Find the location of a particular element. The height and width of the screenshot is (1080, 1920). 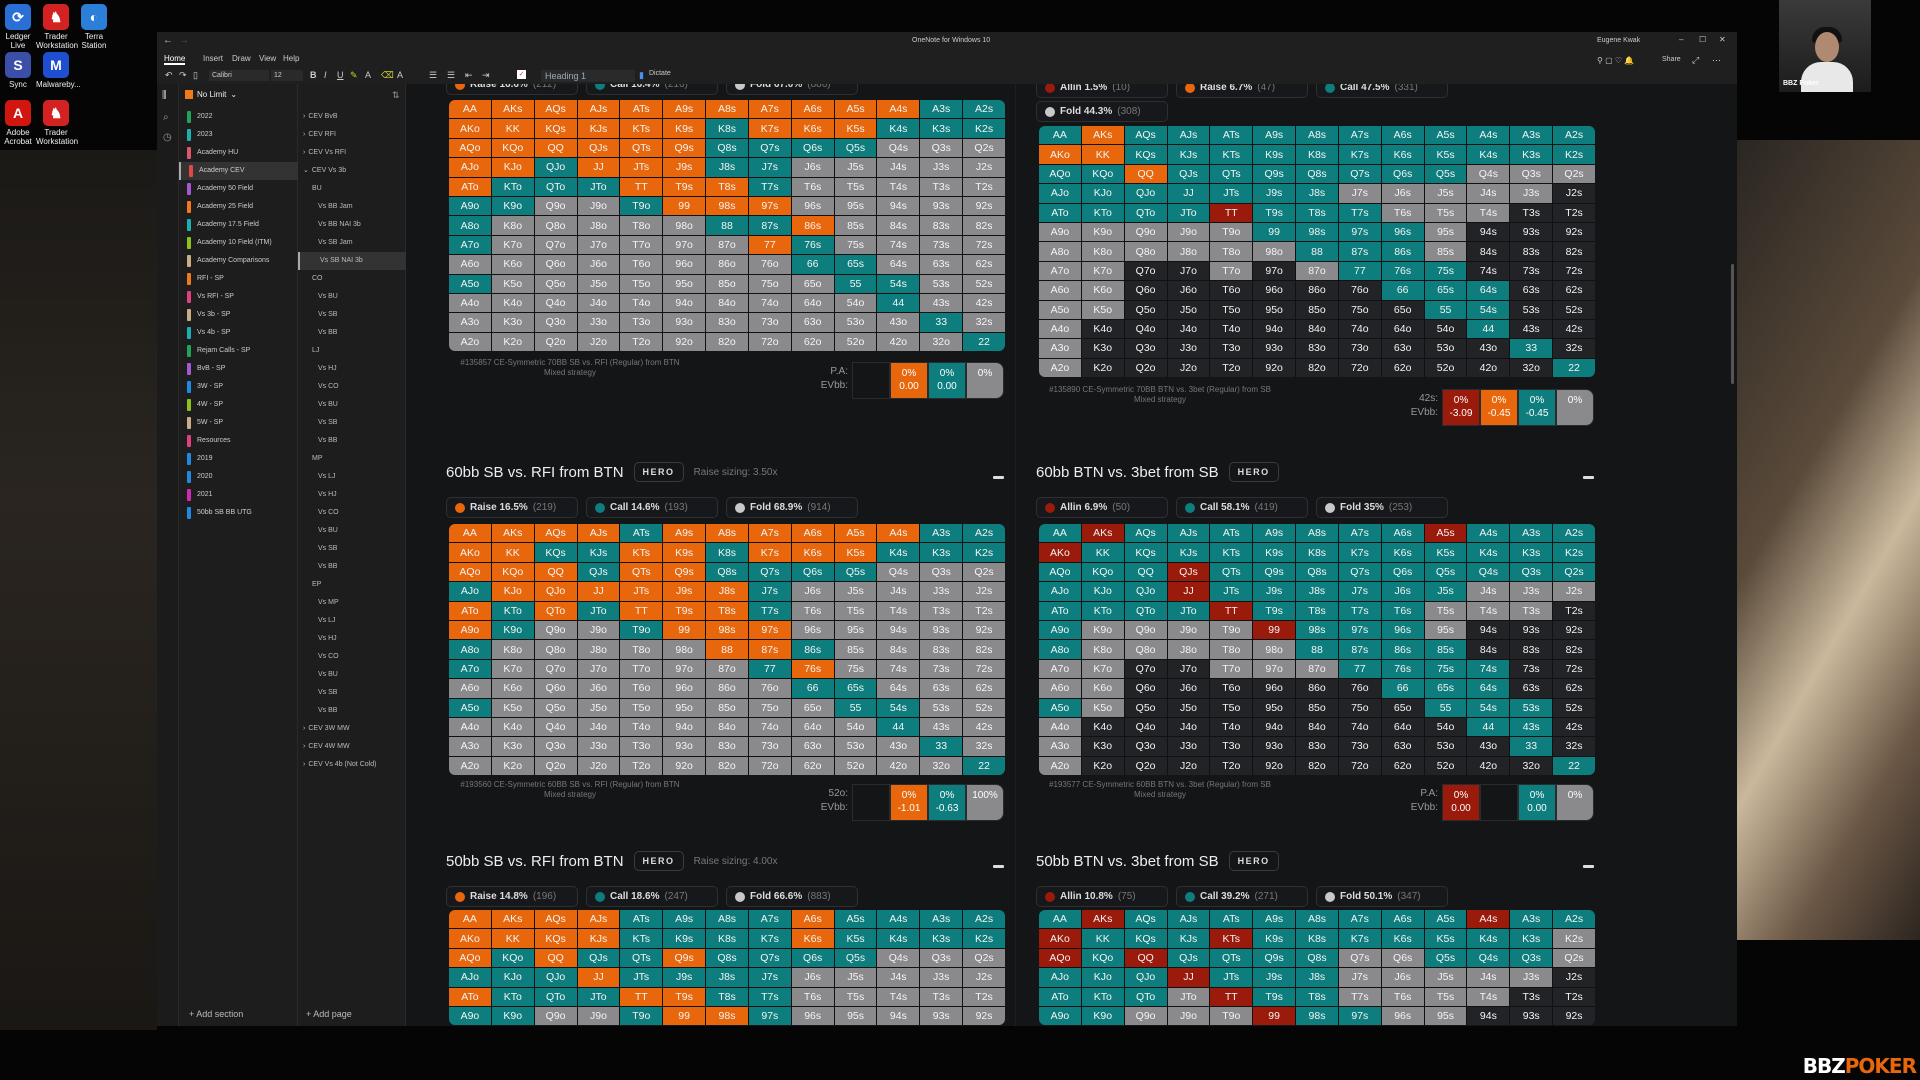

hand-cell: KQo is located at coordinates (512, 148).